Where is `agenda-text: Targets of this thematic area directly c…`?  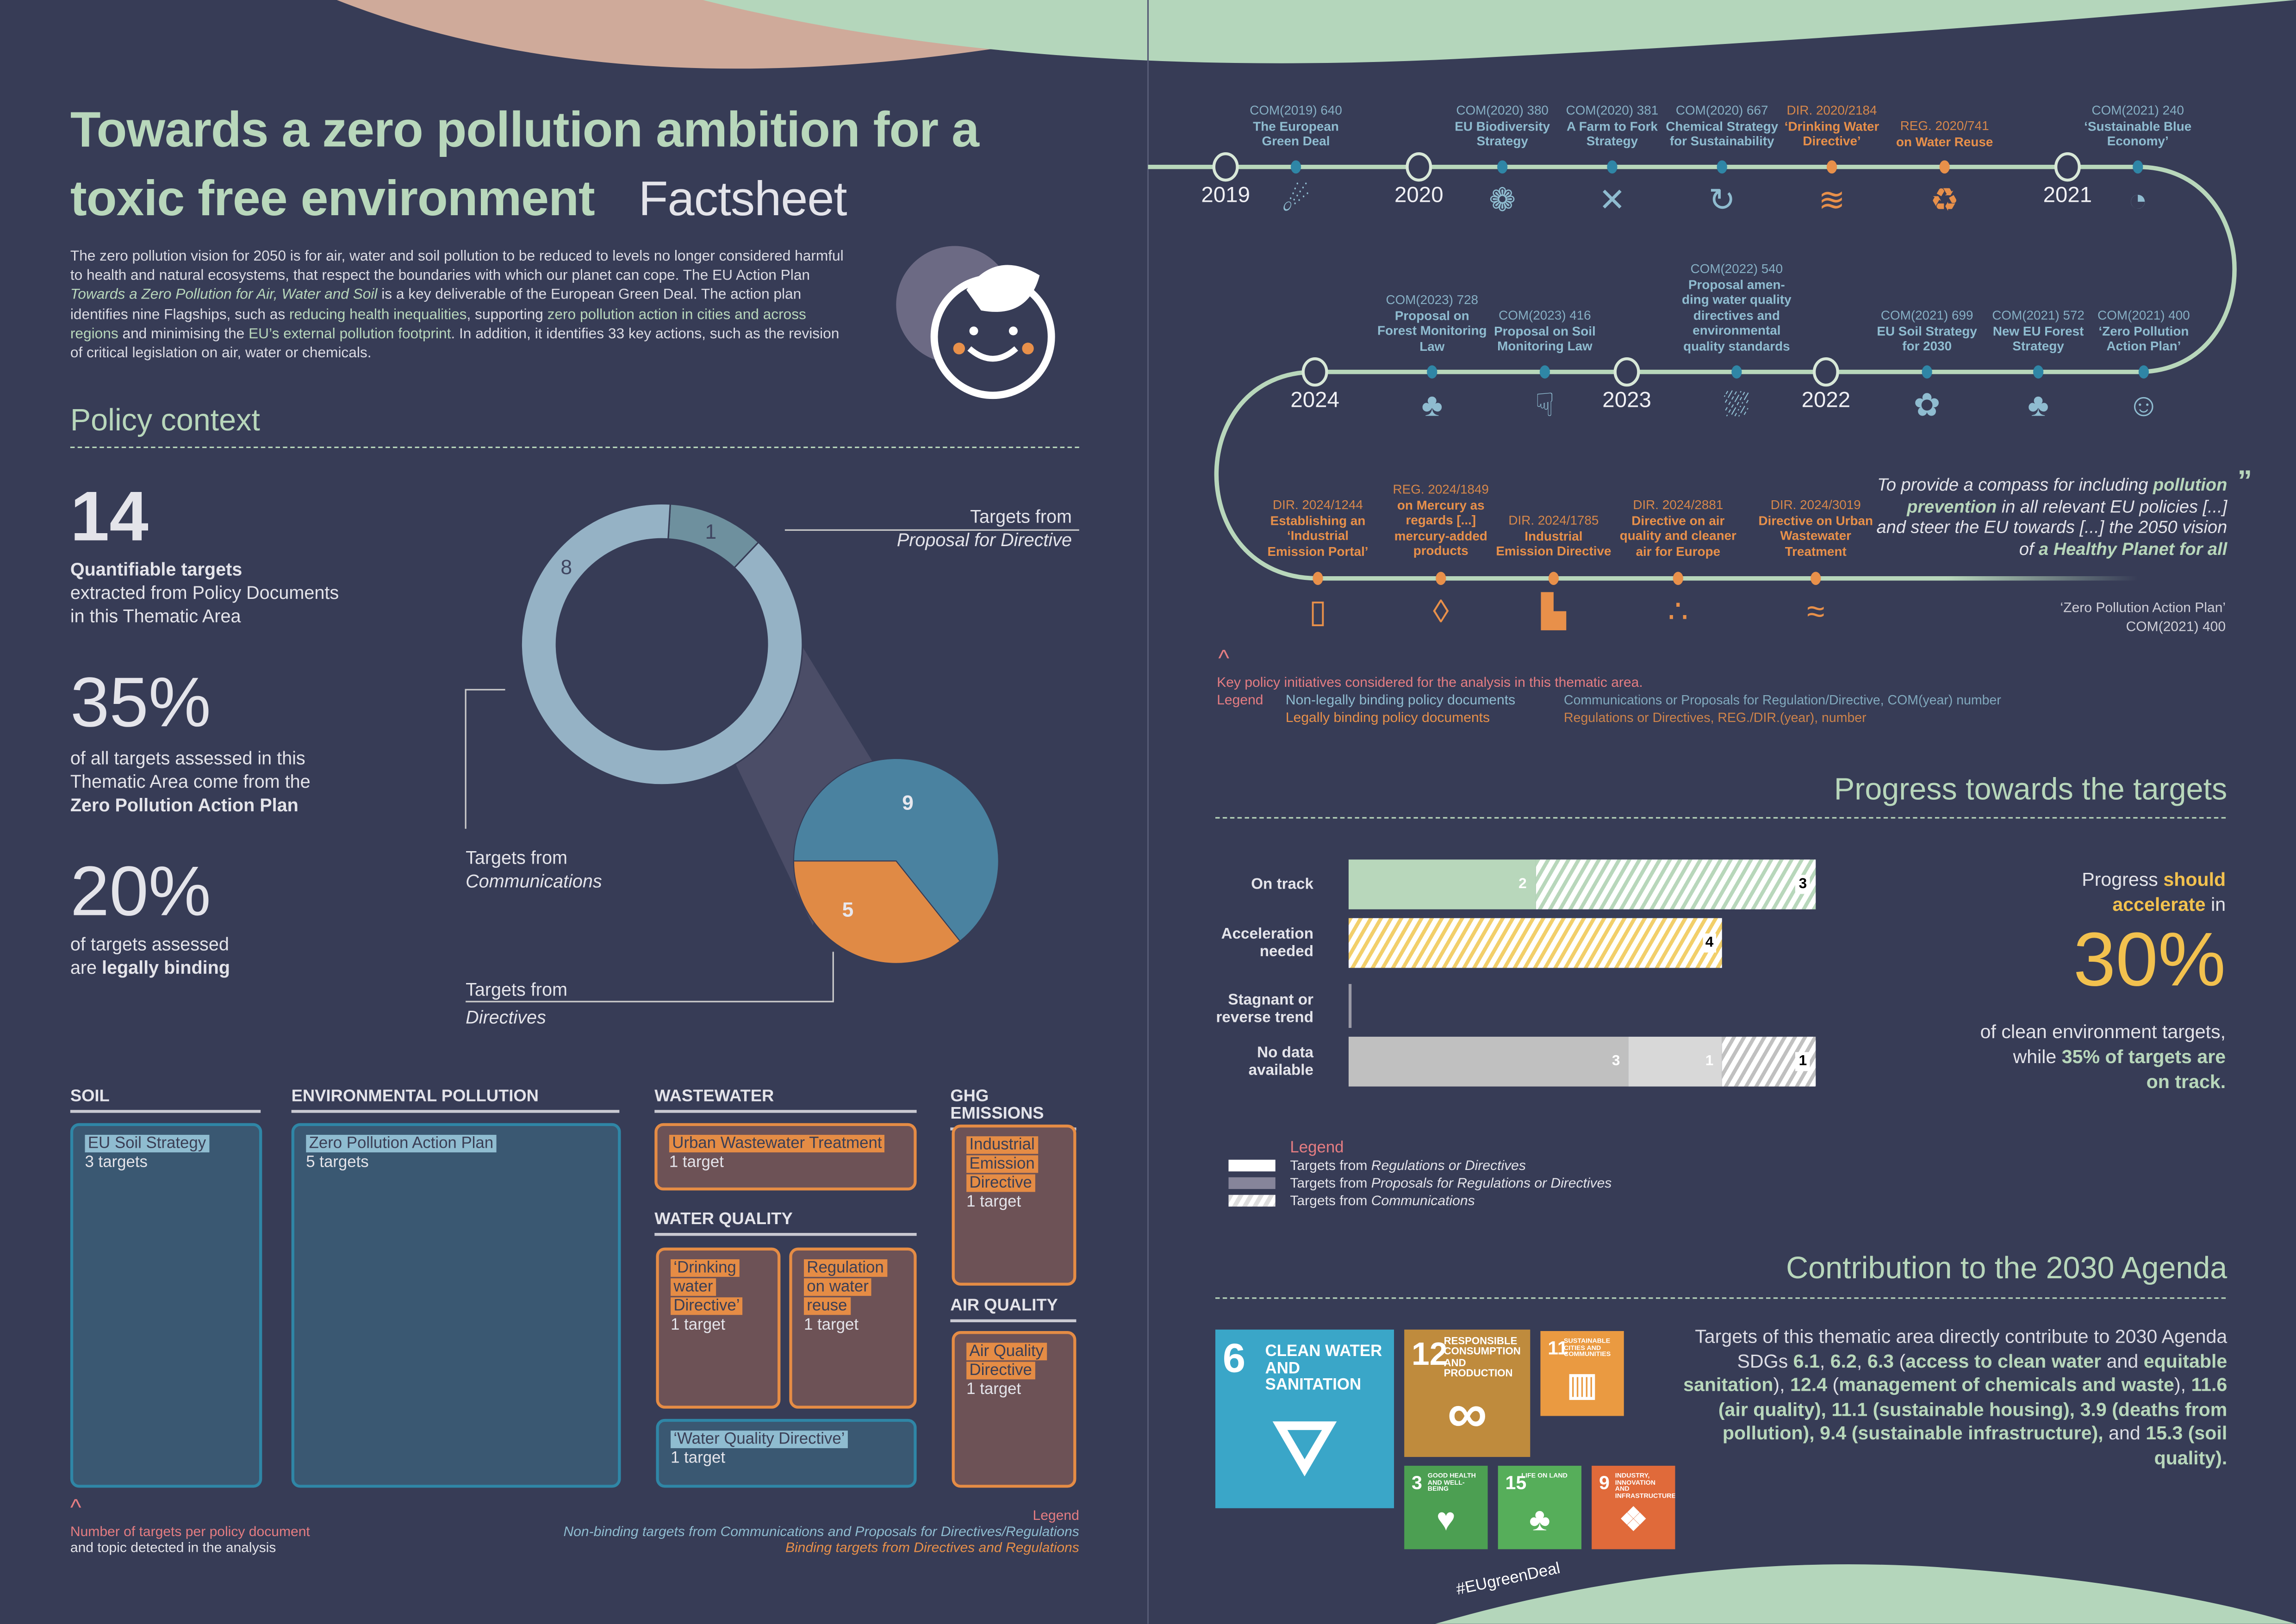 agenda-text: Targets of this thematic area directly c… is located at coordinates (1949, 1397).